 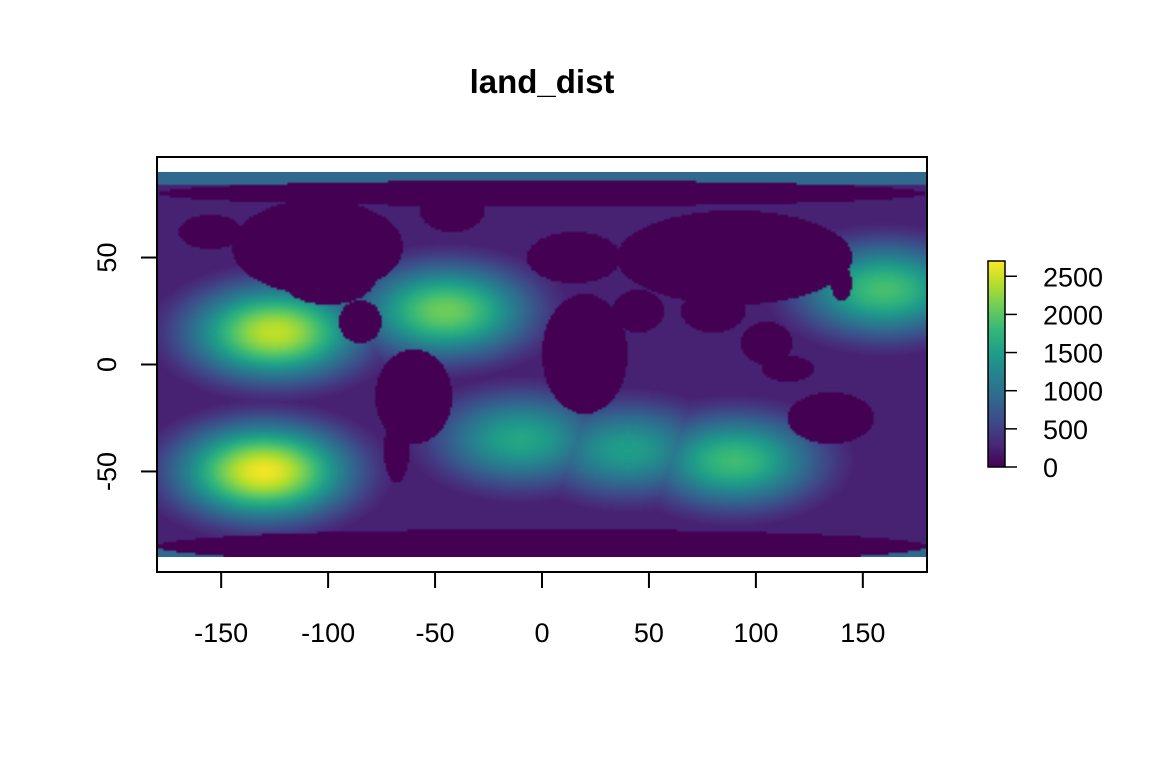 What do you see at coordinates (1065, 430) in the screenshot?
I see `legend-tick-label: 500` at bounding box center [1065, 430].